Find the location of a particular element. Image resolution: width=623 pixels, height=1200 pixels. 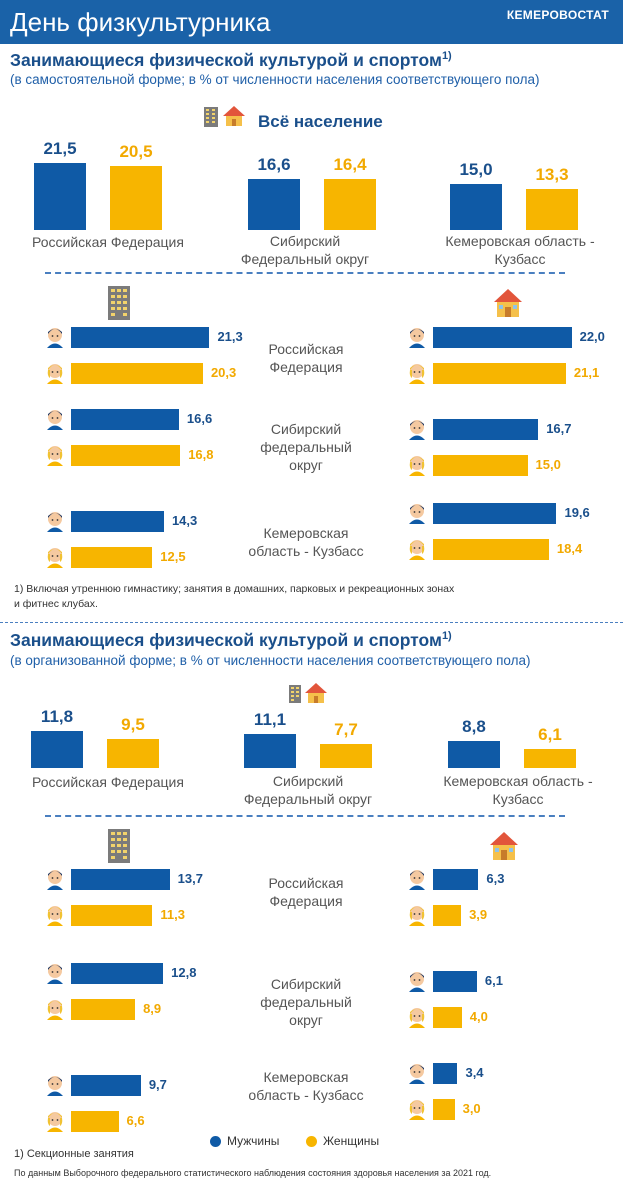

legend-men-swatch is located at coordinates (215, 1141).